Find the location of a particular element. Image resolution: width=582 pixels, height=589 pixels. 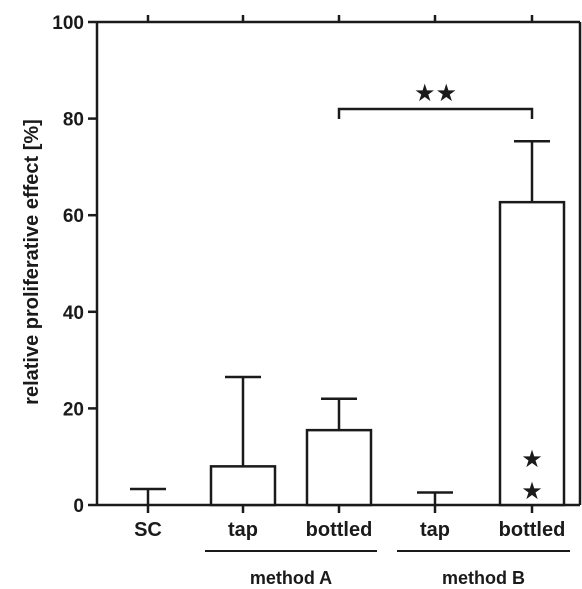

y-tick-label: 20 is located at coordinates (73, 409).